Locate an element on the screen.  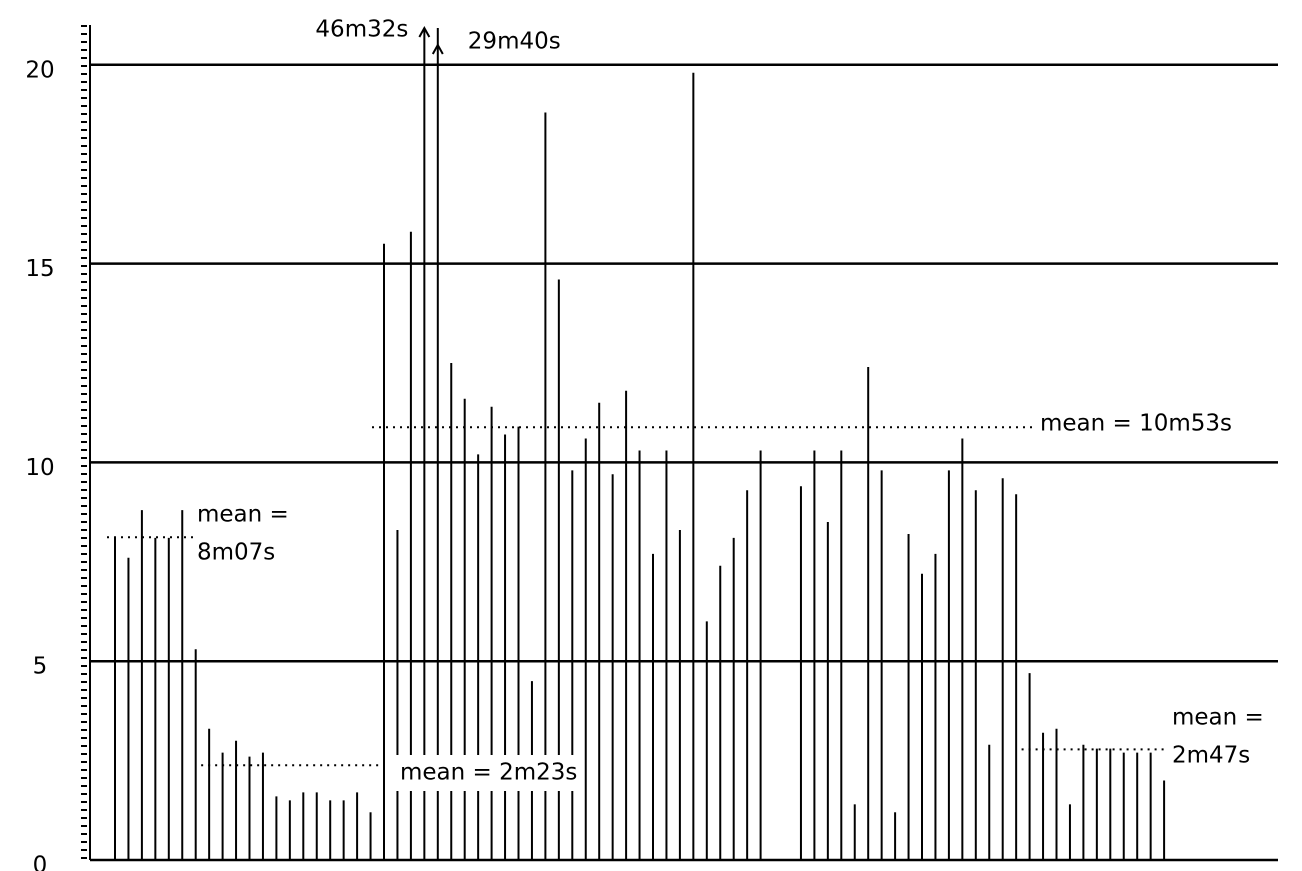
mean-label: mean = 2m23s is located at coordinates (488, 773).